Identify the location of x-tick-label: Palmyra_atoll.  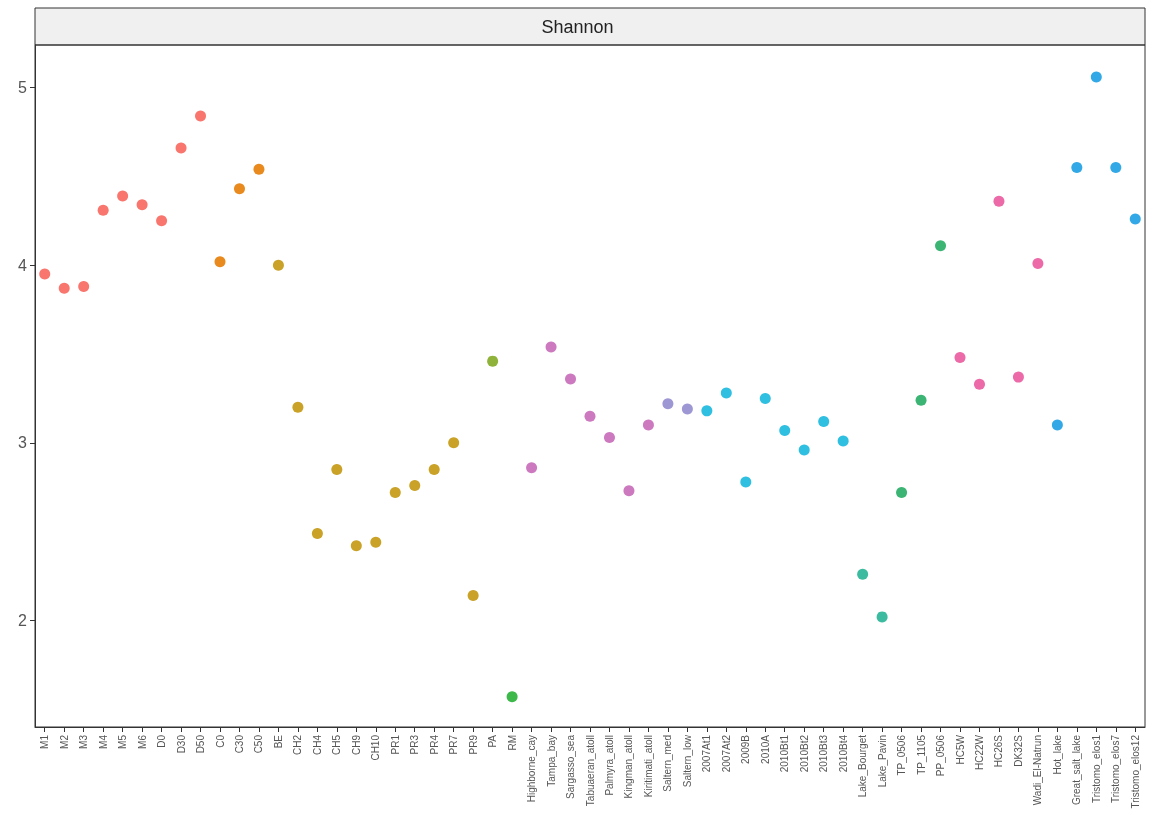
(609, 765).